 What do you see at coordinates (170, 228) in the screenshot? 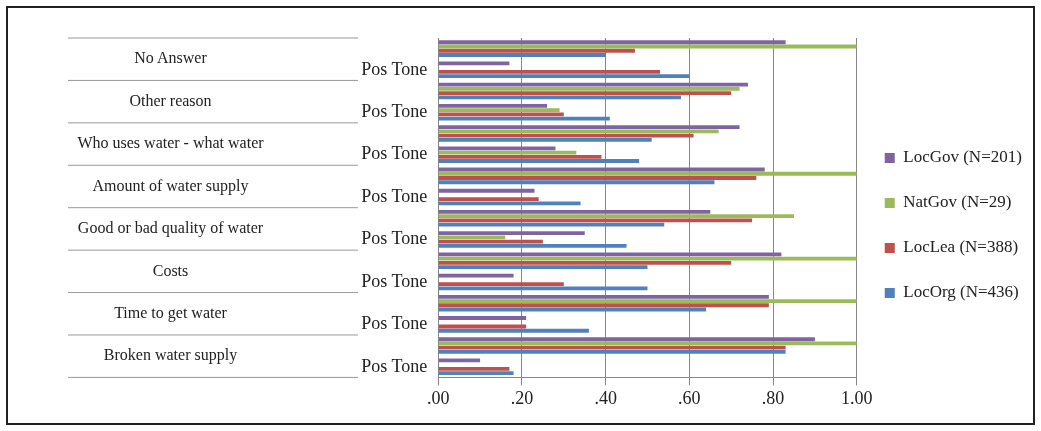
I see `text: Good or bad quality of water` at bounding box center [170, 228].